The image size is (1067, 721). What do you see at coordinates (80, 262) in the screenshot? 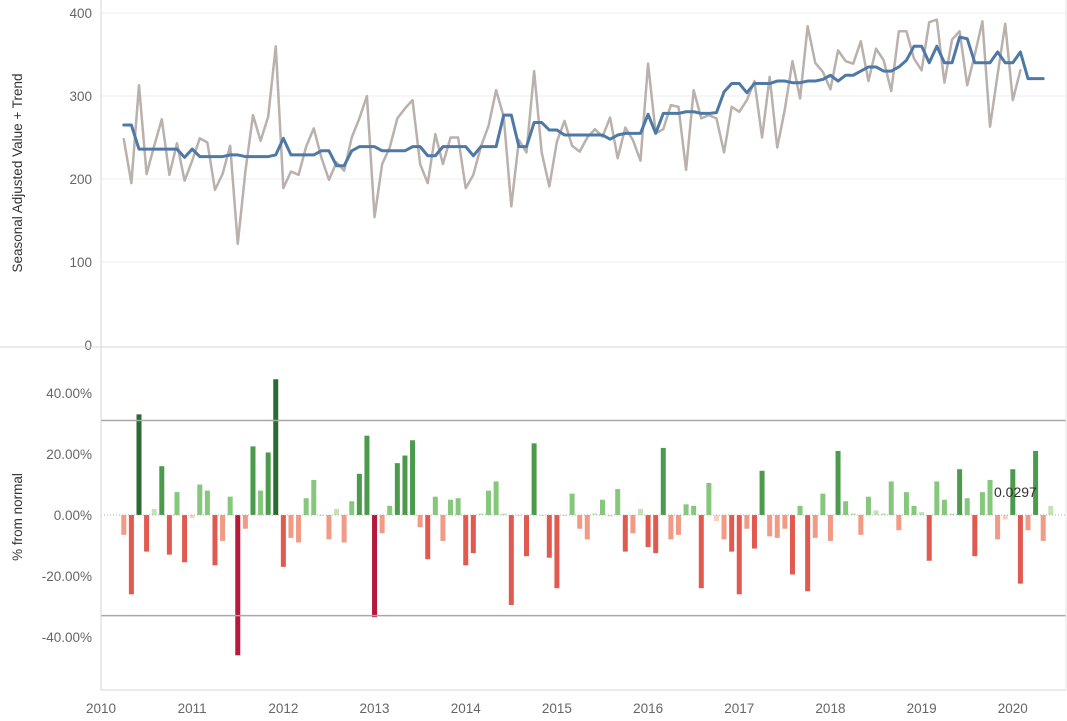
I see `top-y-tick-label: 100` at bounding box center [80, 262].